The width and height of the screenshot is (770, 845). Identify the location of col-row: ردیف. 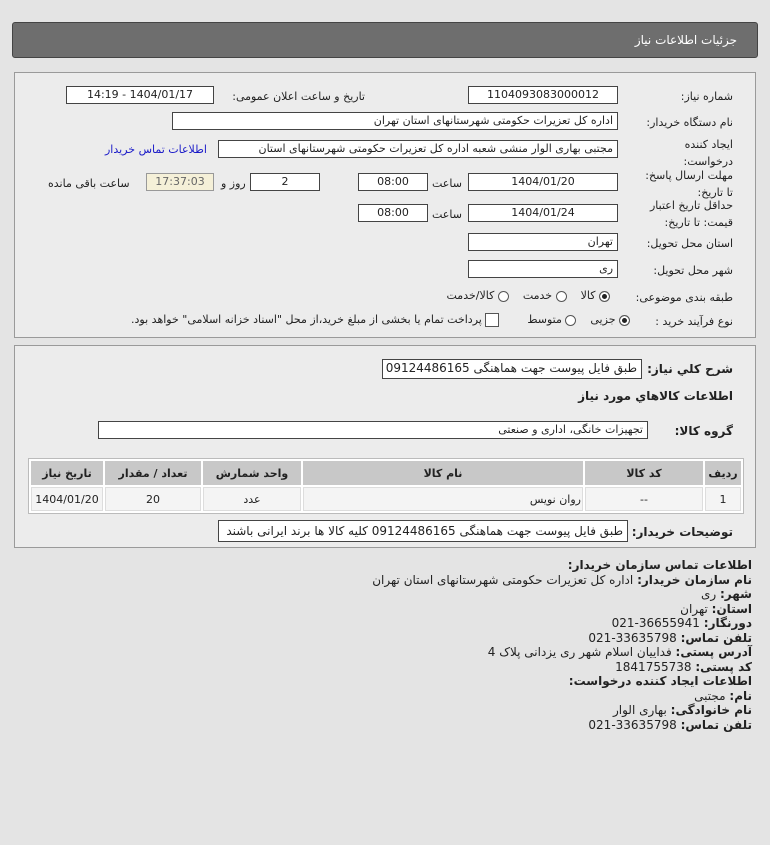
(723, 473).